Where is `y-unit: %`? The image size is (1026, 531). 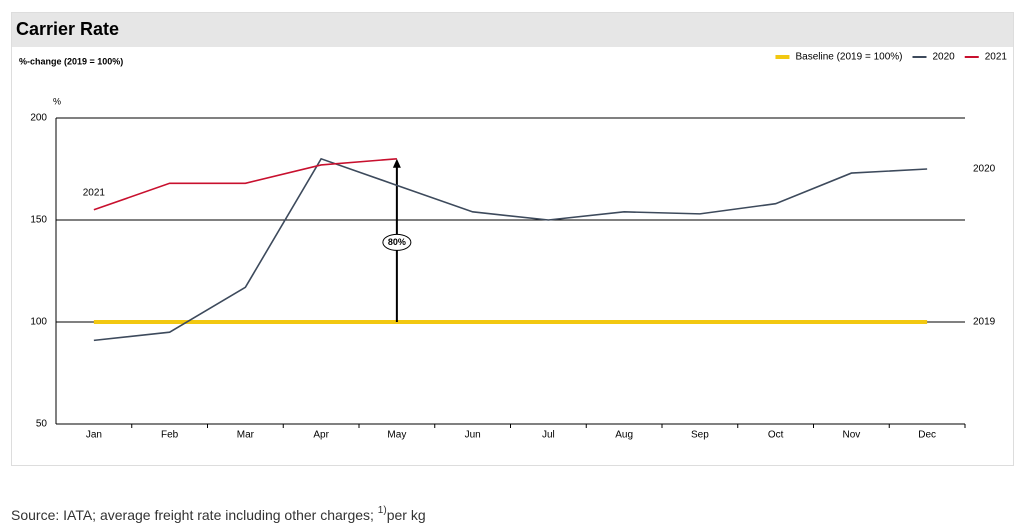
y-unit: % is located at coordinates (57, 101).